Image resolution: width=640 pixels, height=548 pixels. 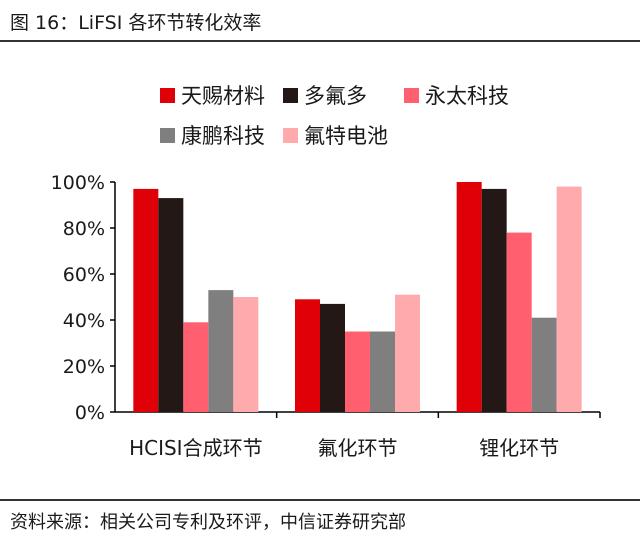 I want to click on legend-item: 氟特电池, so click(x=335, y=135).